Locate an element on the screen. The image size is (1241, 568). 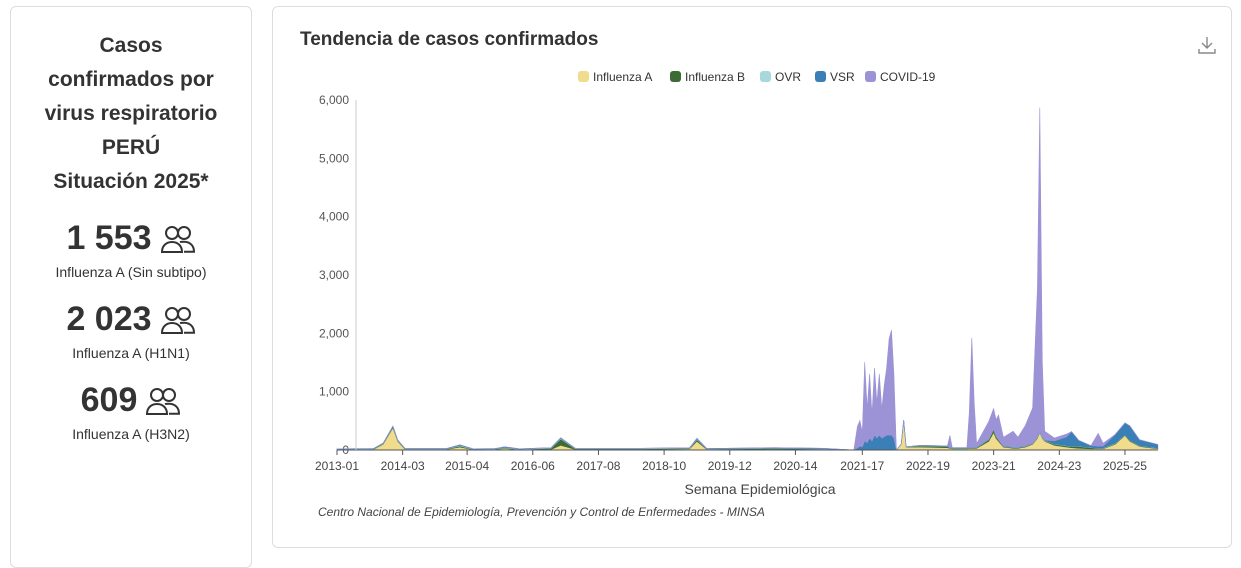
x-tick-label: 2014-03 is located at coordinates (403, 466).